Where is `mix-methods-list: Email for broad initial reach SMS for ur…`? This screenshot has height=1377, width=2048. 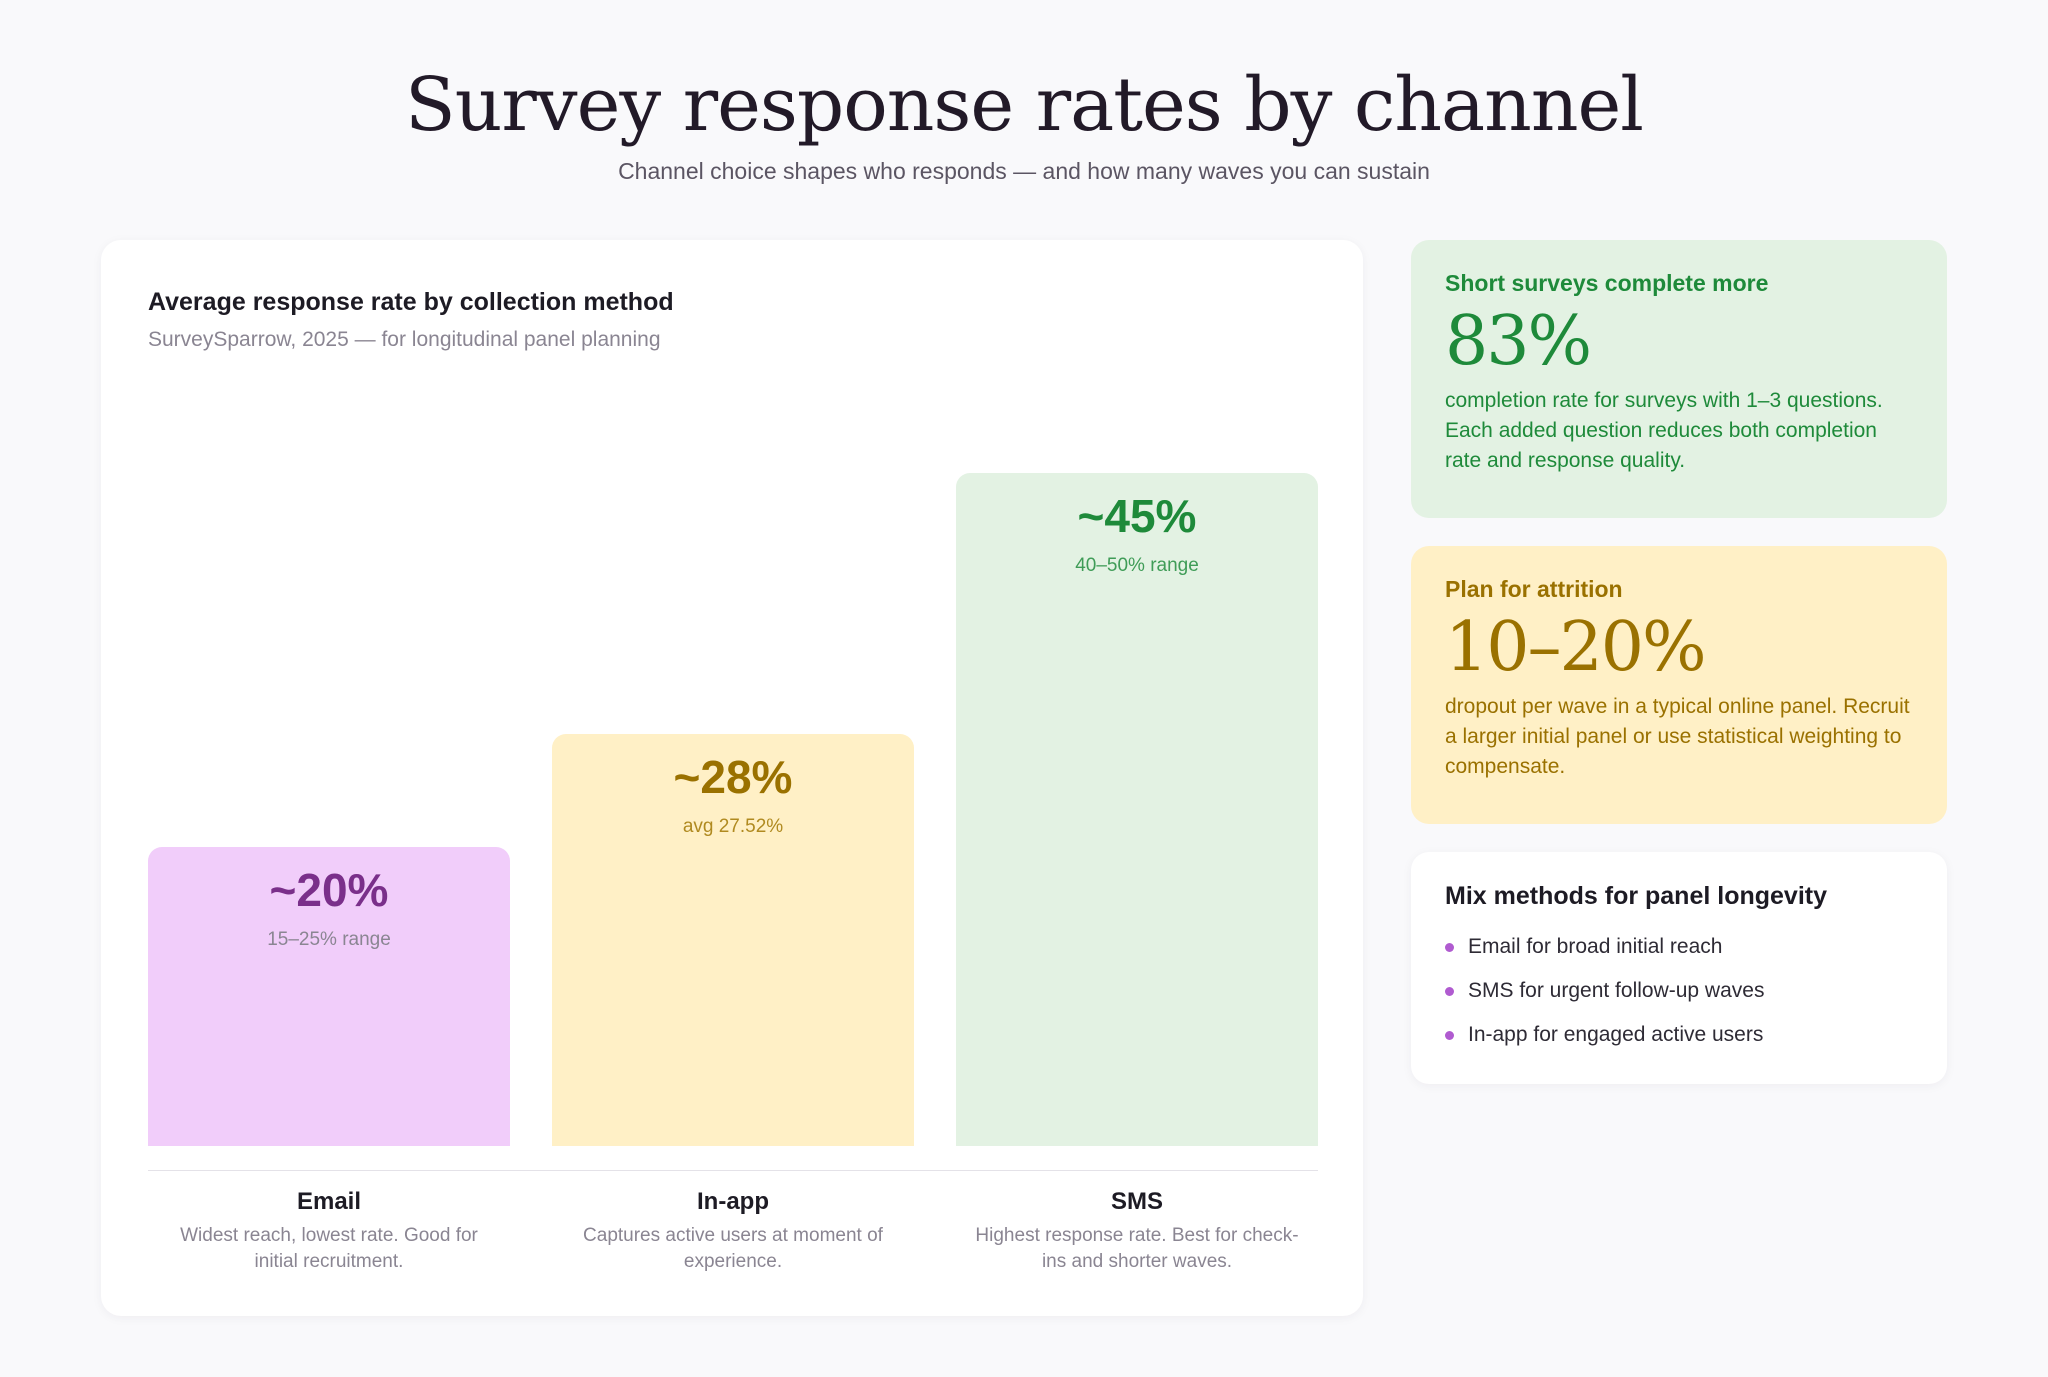 mix-methods-list: Email for broad initial reach SMS for ur… is located at coordinates (1679, 991).